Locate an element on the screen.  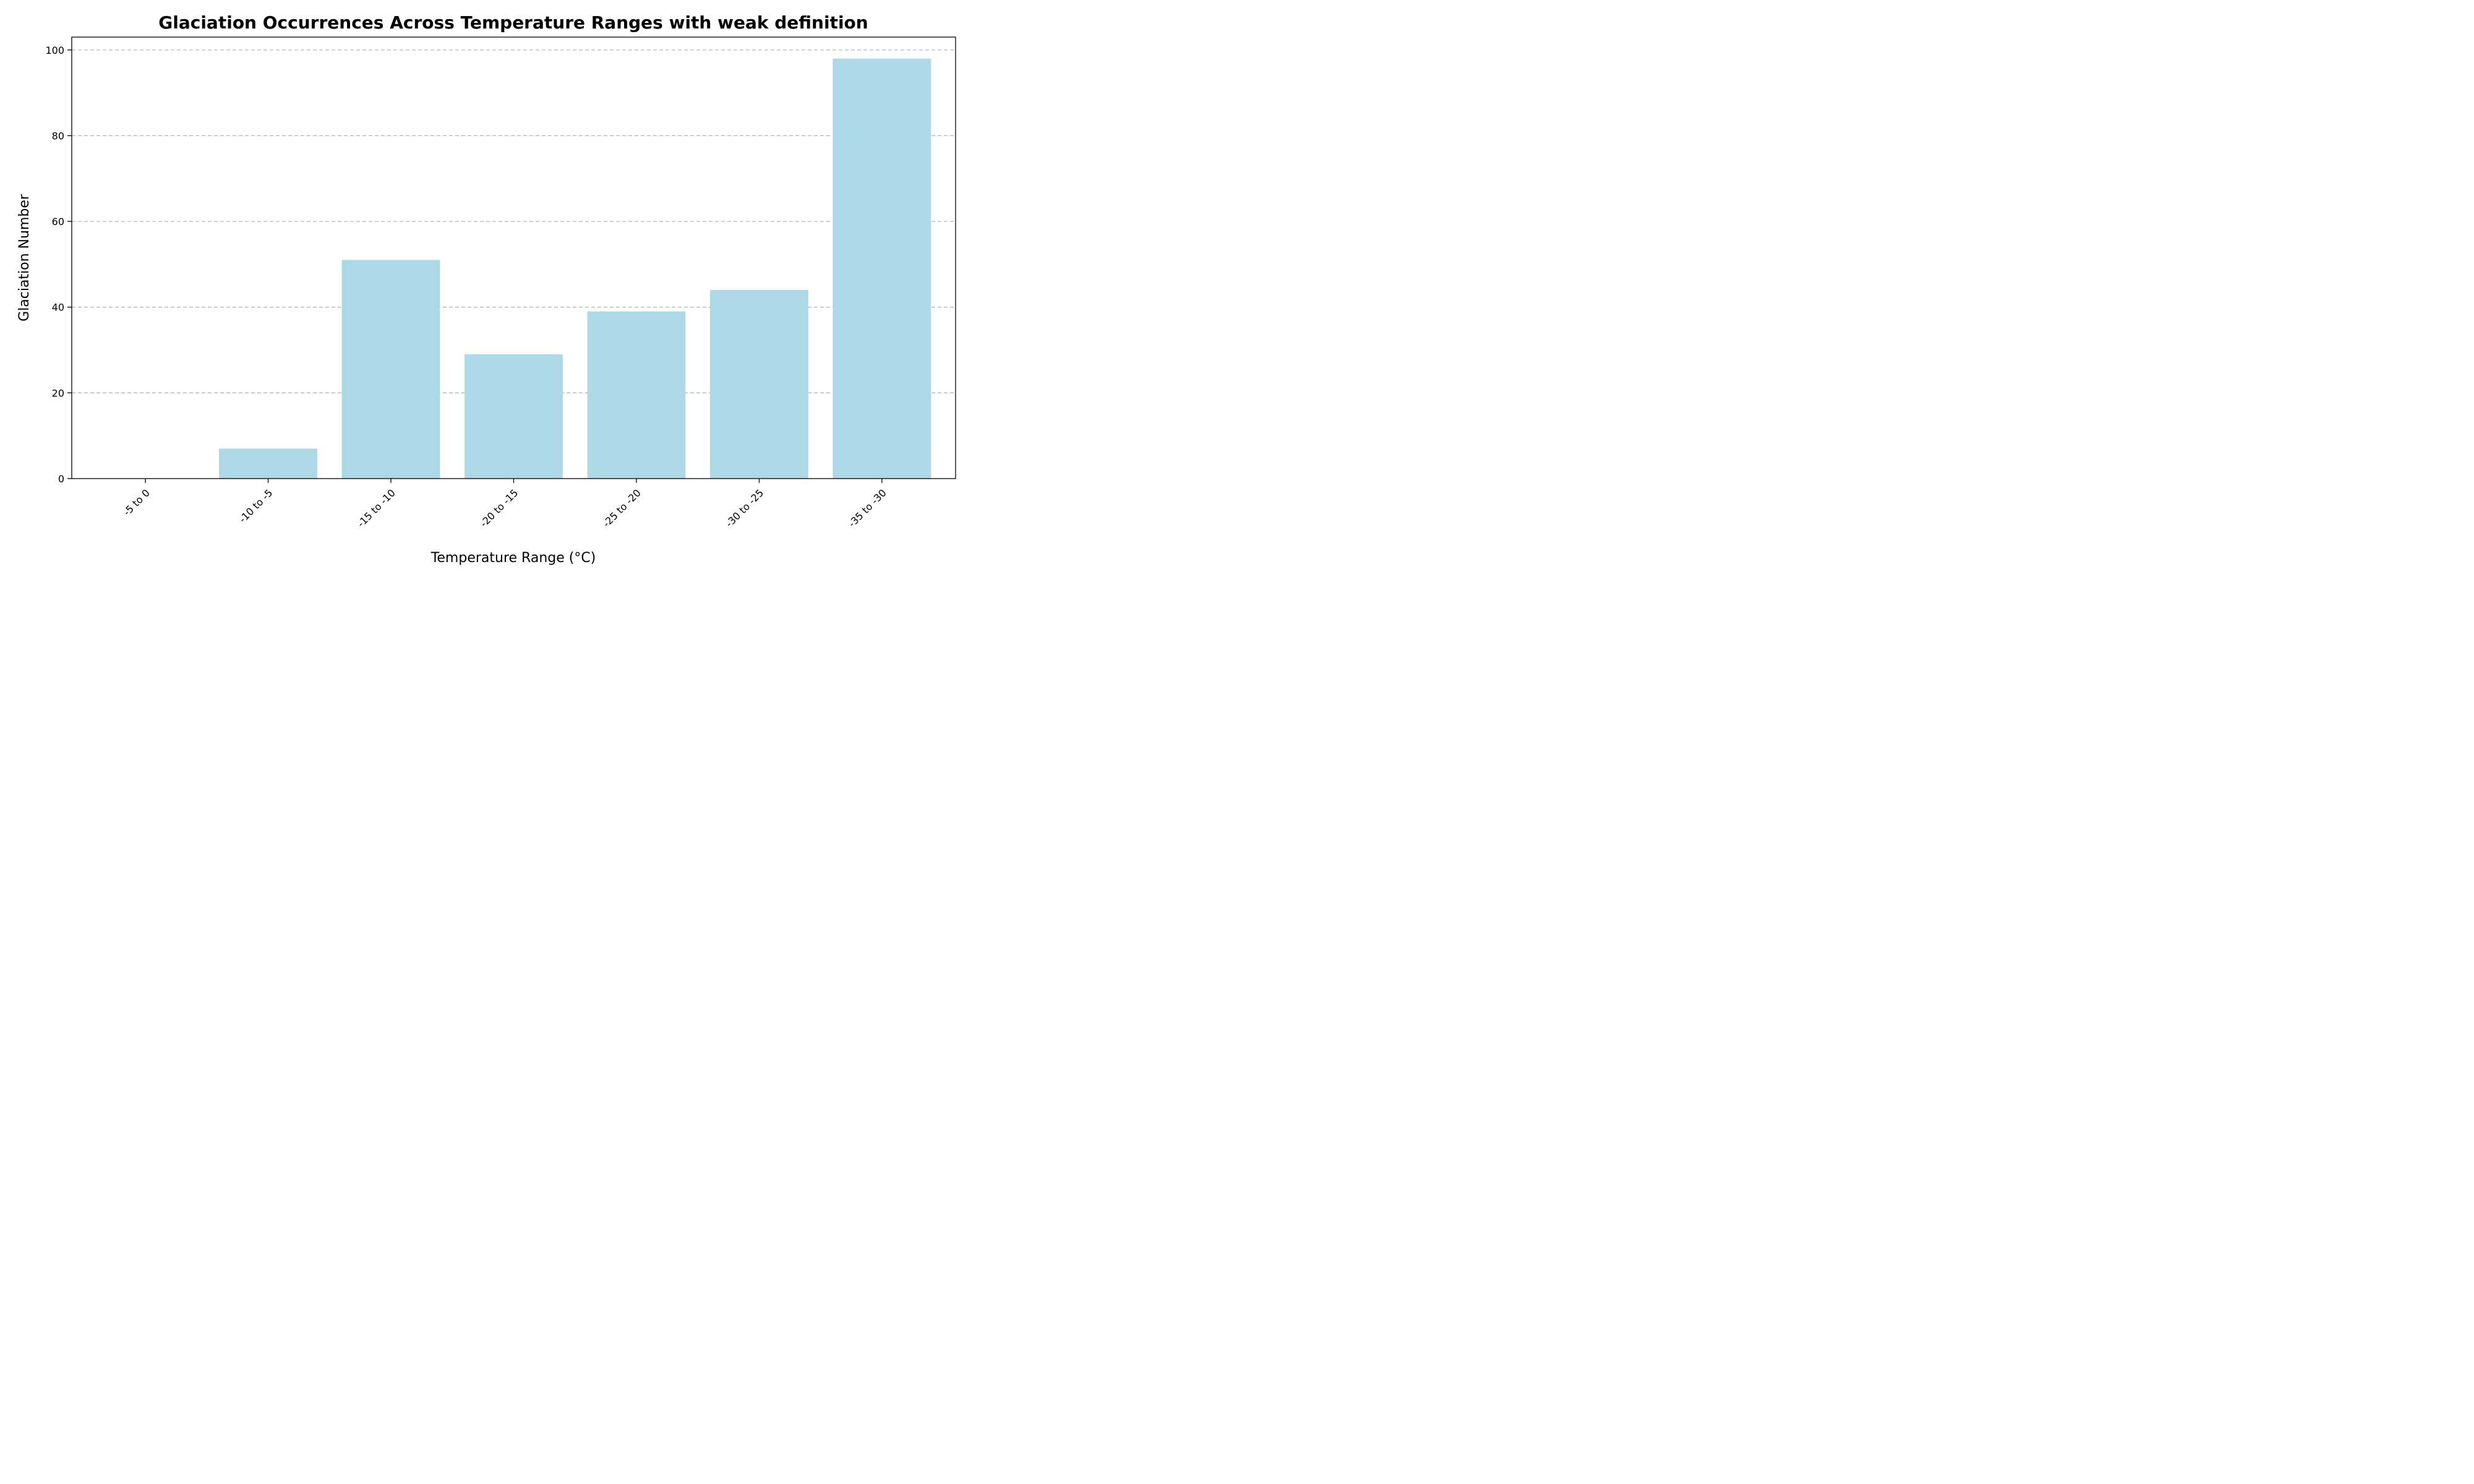
x-tick-label: -20 to -15 is located at coordinates (498, 508).